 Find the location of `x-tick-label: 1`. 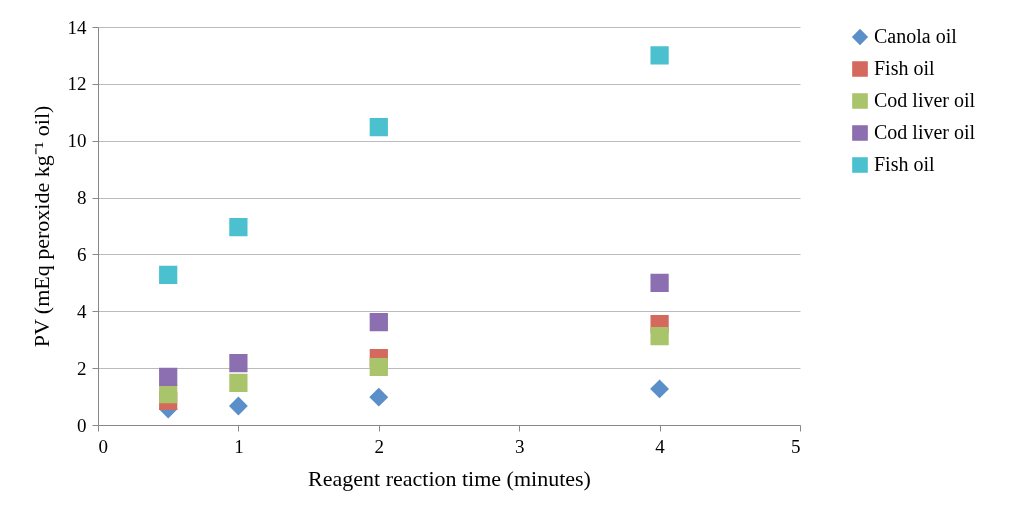

x-tick-label: 1 is located at coordinates (239, 446).